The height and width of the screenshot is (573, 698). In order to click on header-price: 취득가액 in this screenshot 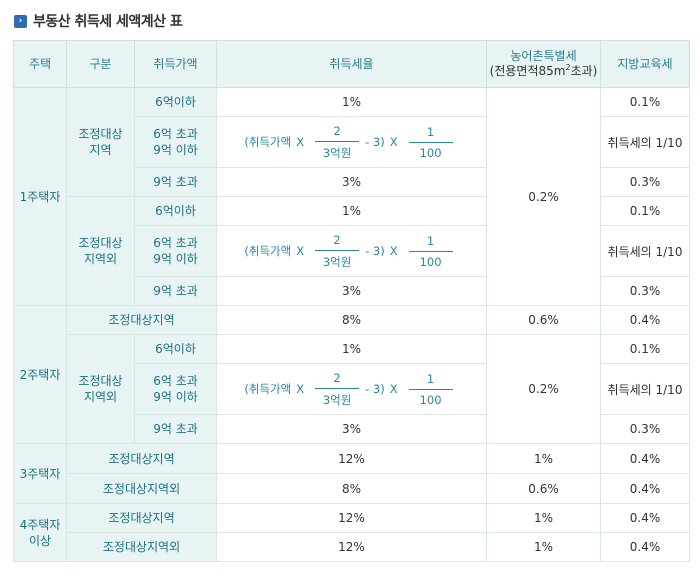, I will do `click(175, 64)`.